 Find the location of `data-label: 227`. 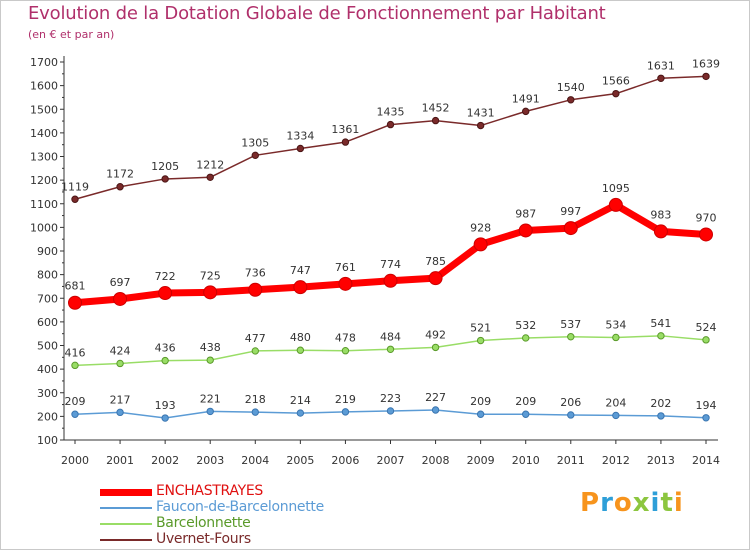

data-label: 227 is located at coordinates (435, 397).